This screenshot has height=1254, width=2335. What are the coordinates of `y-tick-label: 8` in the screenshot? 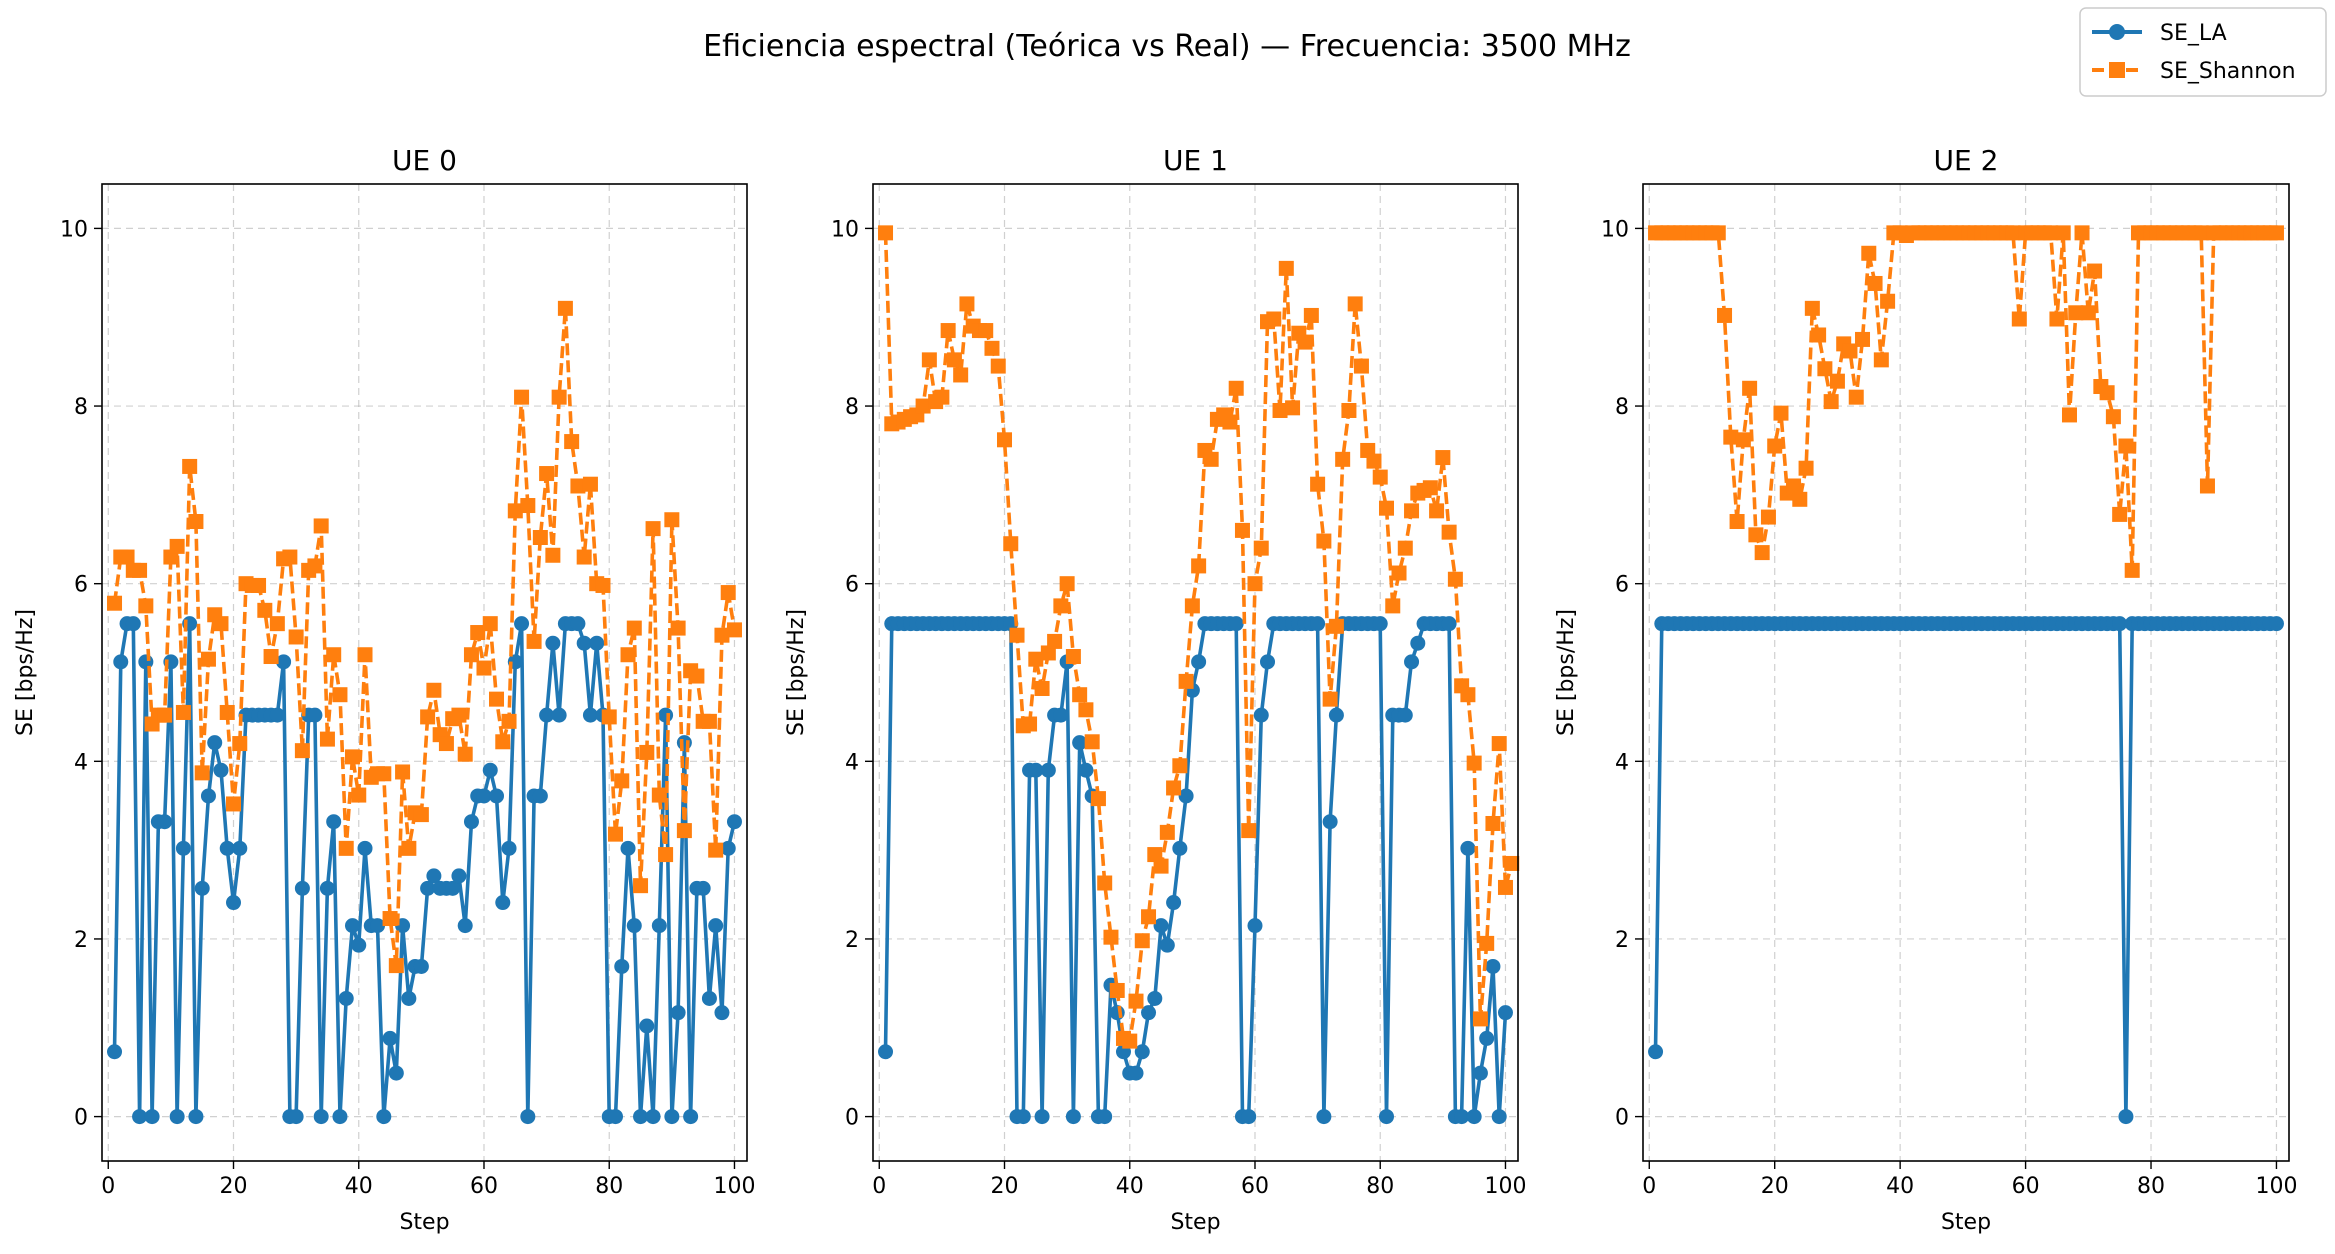 It's located at (1622, 407).